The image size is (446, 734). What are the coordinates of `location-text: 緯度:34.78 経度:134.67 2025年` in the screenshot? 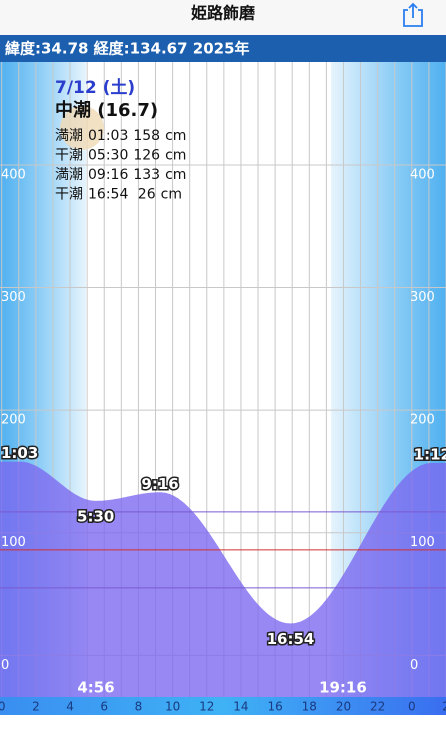 It's located at (127, 49).